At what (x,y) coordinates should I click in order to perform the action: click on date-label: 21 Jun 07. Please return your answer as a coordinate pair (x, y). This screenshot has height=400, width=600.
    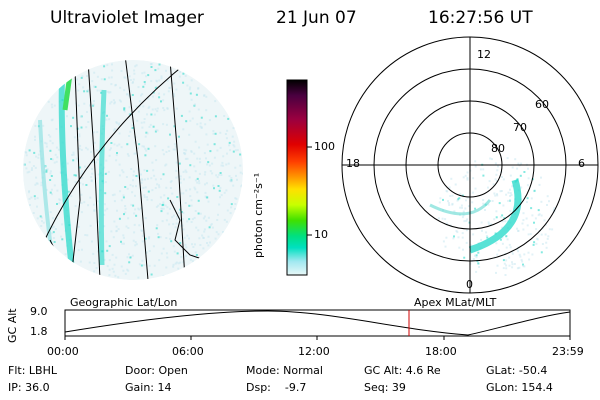
    Looking at the image, I should click on (316, 18).